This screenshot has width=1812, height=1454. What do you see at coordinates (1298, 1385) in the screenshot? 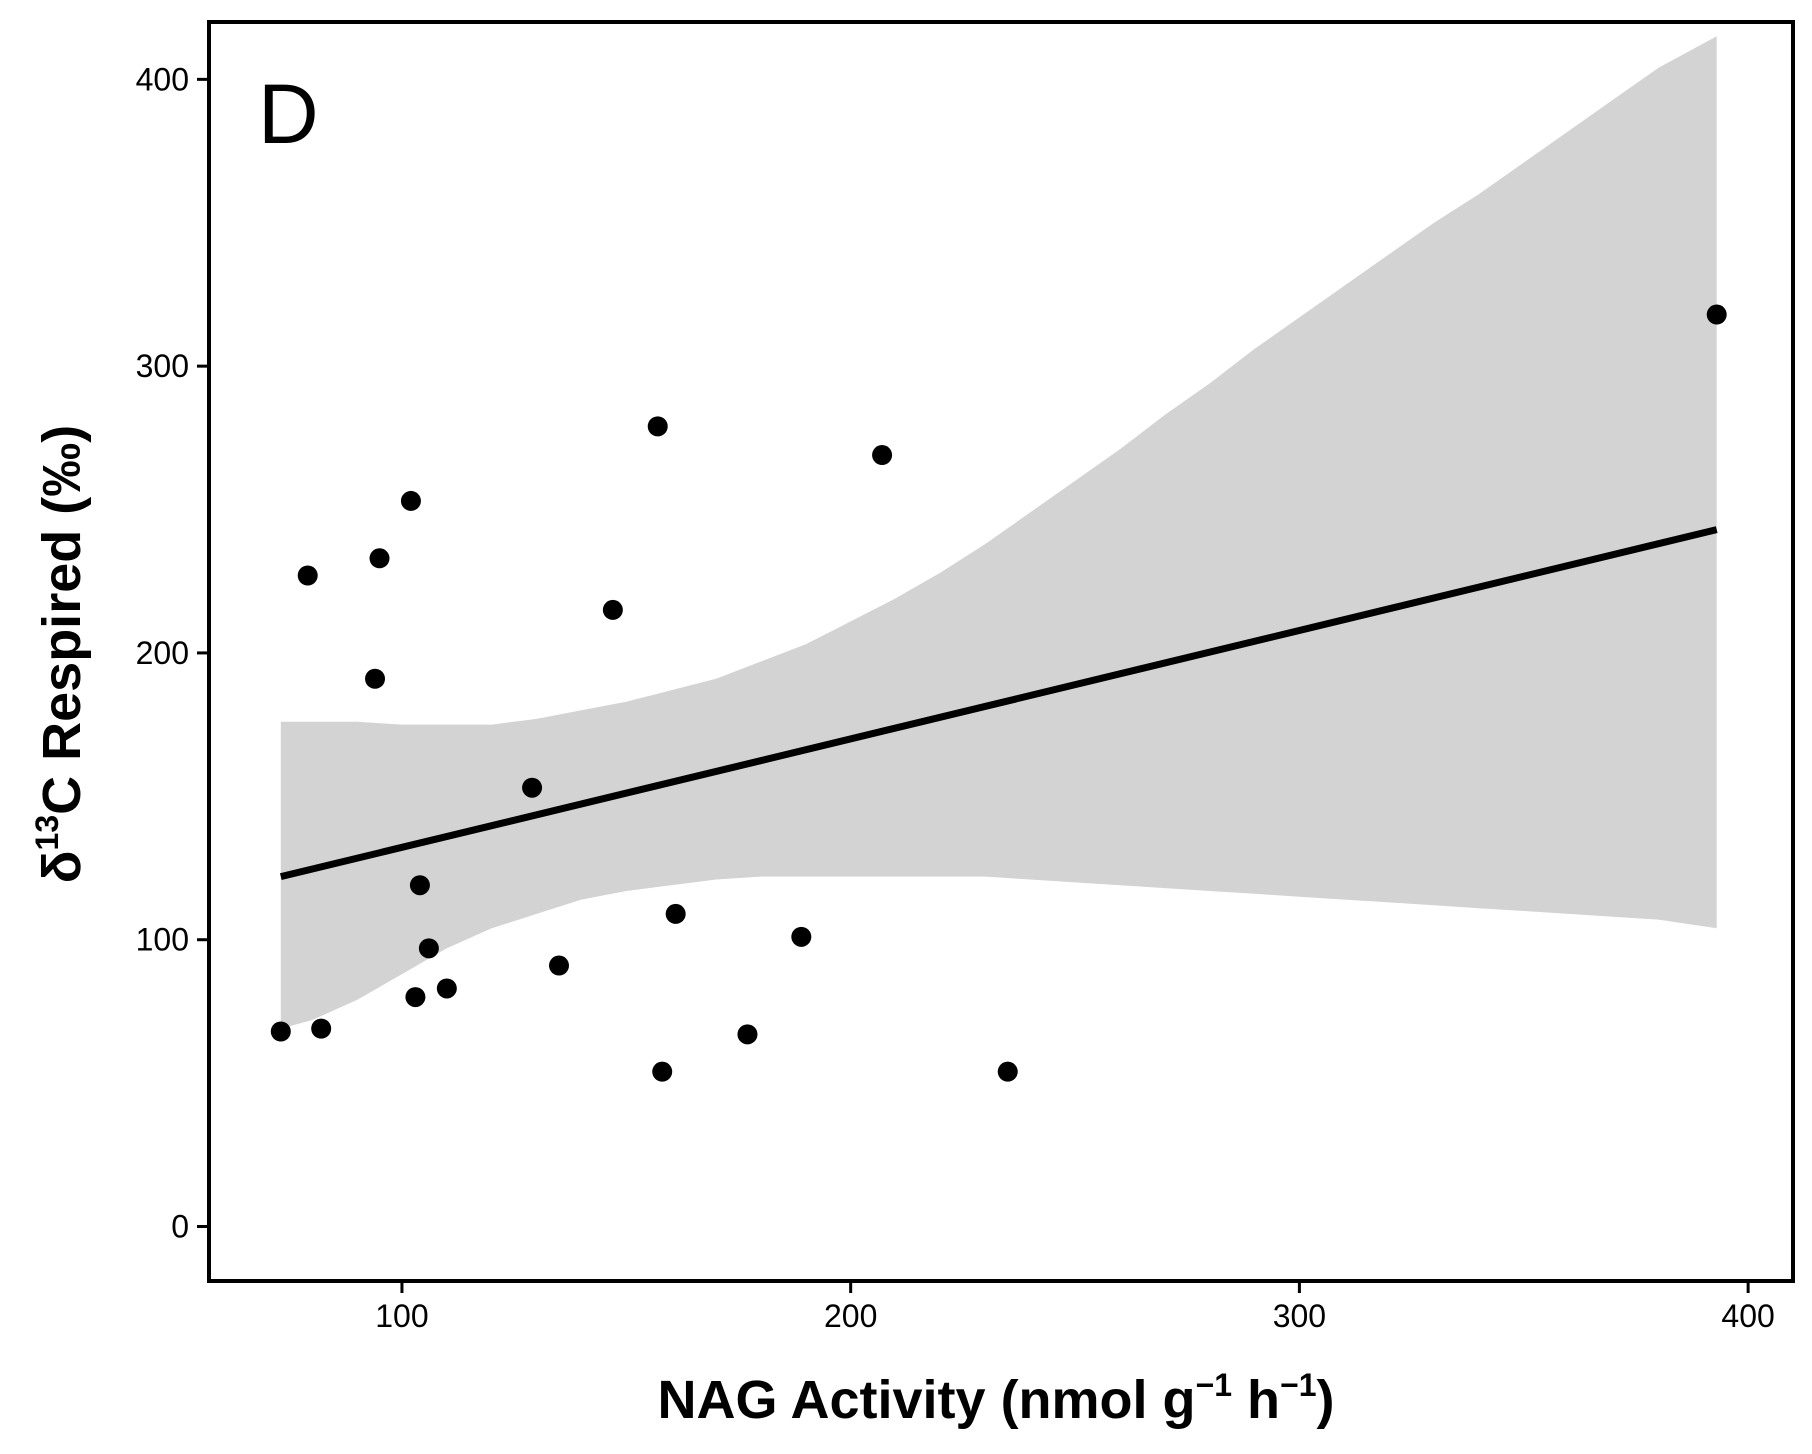
I see `x-axis-title-sup2: −1` at bounding box center [1298, 1385].